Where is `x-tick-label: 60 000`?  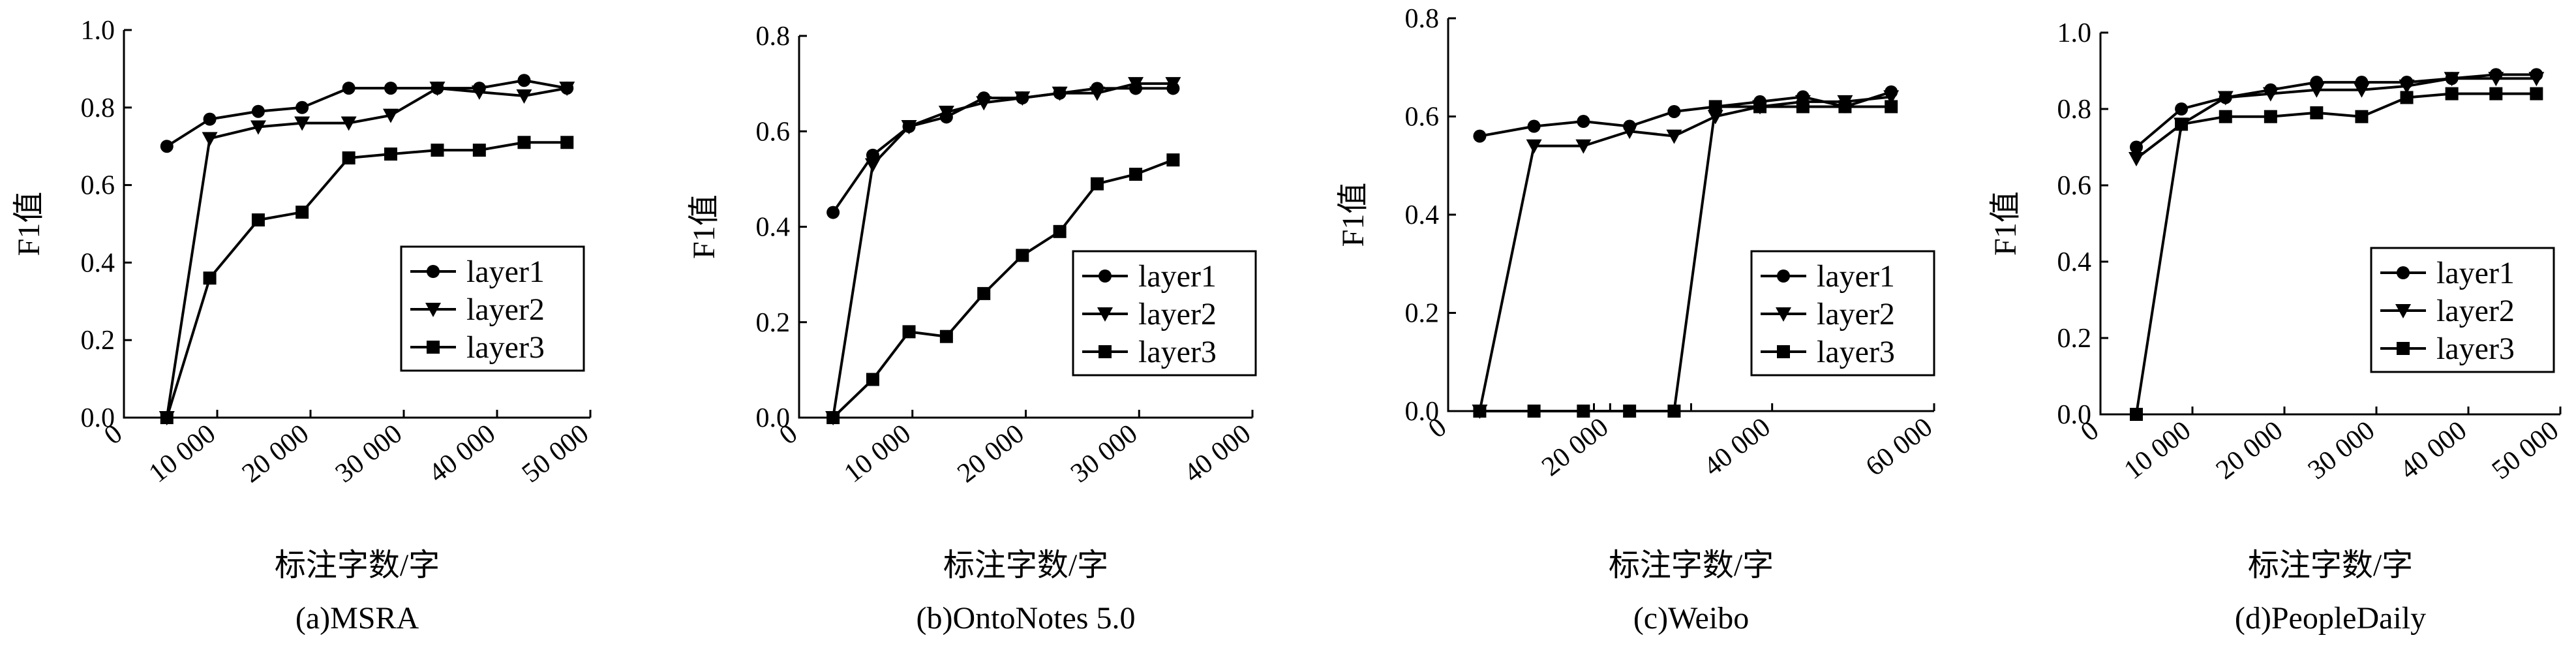
x-tick-label: 60 000 is located at coordinates (1899, 447).